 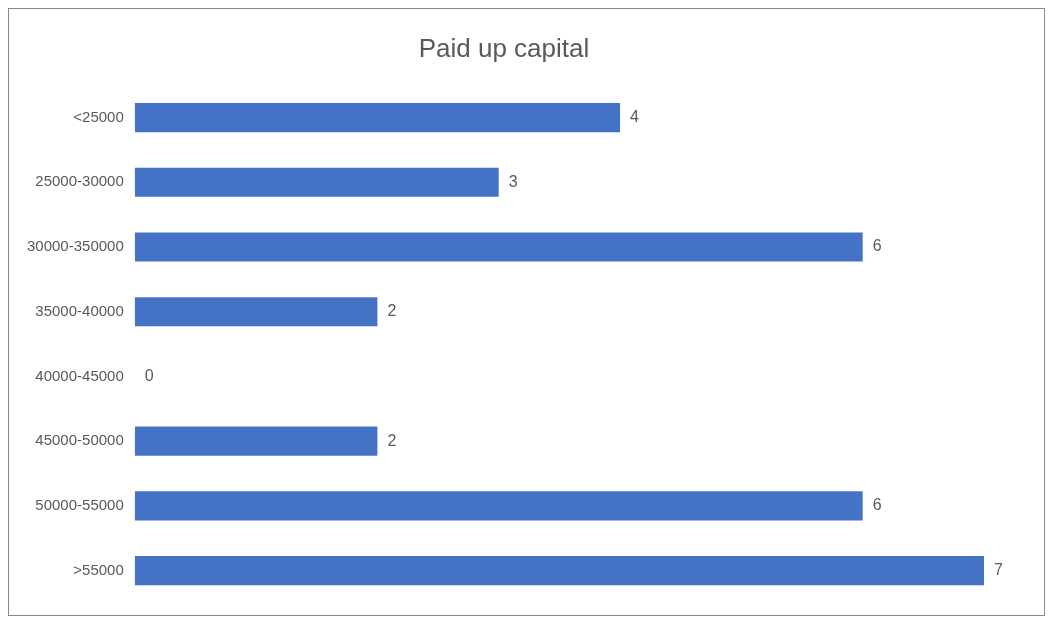 What do you see at coordinates (79, 181) in the screenshot?
I see `y-tick-label: 25000-30000` at bounding box center [79, 181].